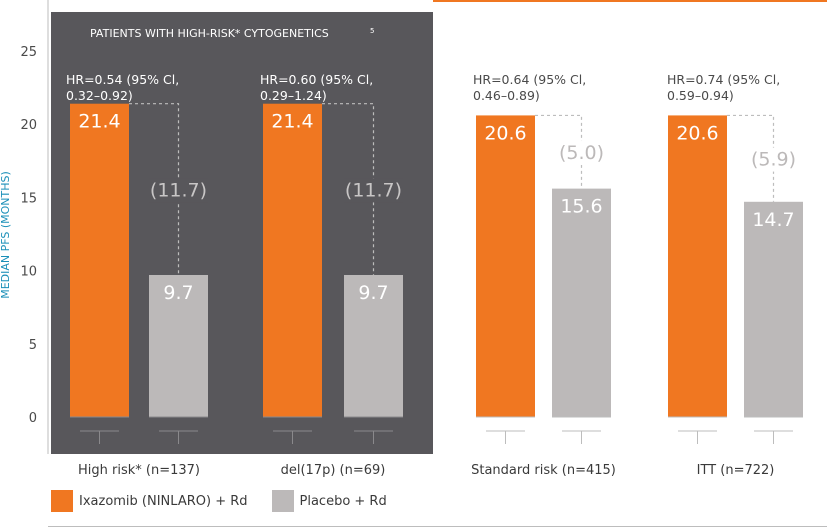 The image size is (827, 529). Describe the element at coordinates (723, 79) in the screenshot. I see `hazard-ratio-line1: HR=0.74 (95% Cl,` at that location.